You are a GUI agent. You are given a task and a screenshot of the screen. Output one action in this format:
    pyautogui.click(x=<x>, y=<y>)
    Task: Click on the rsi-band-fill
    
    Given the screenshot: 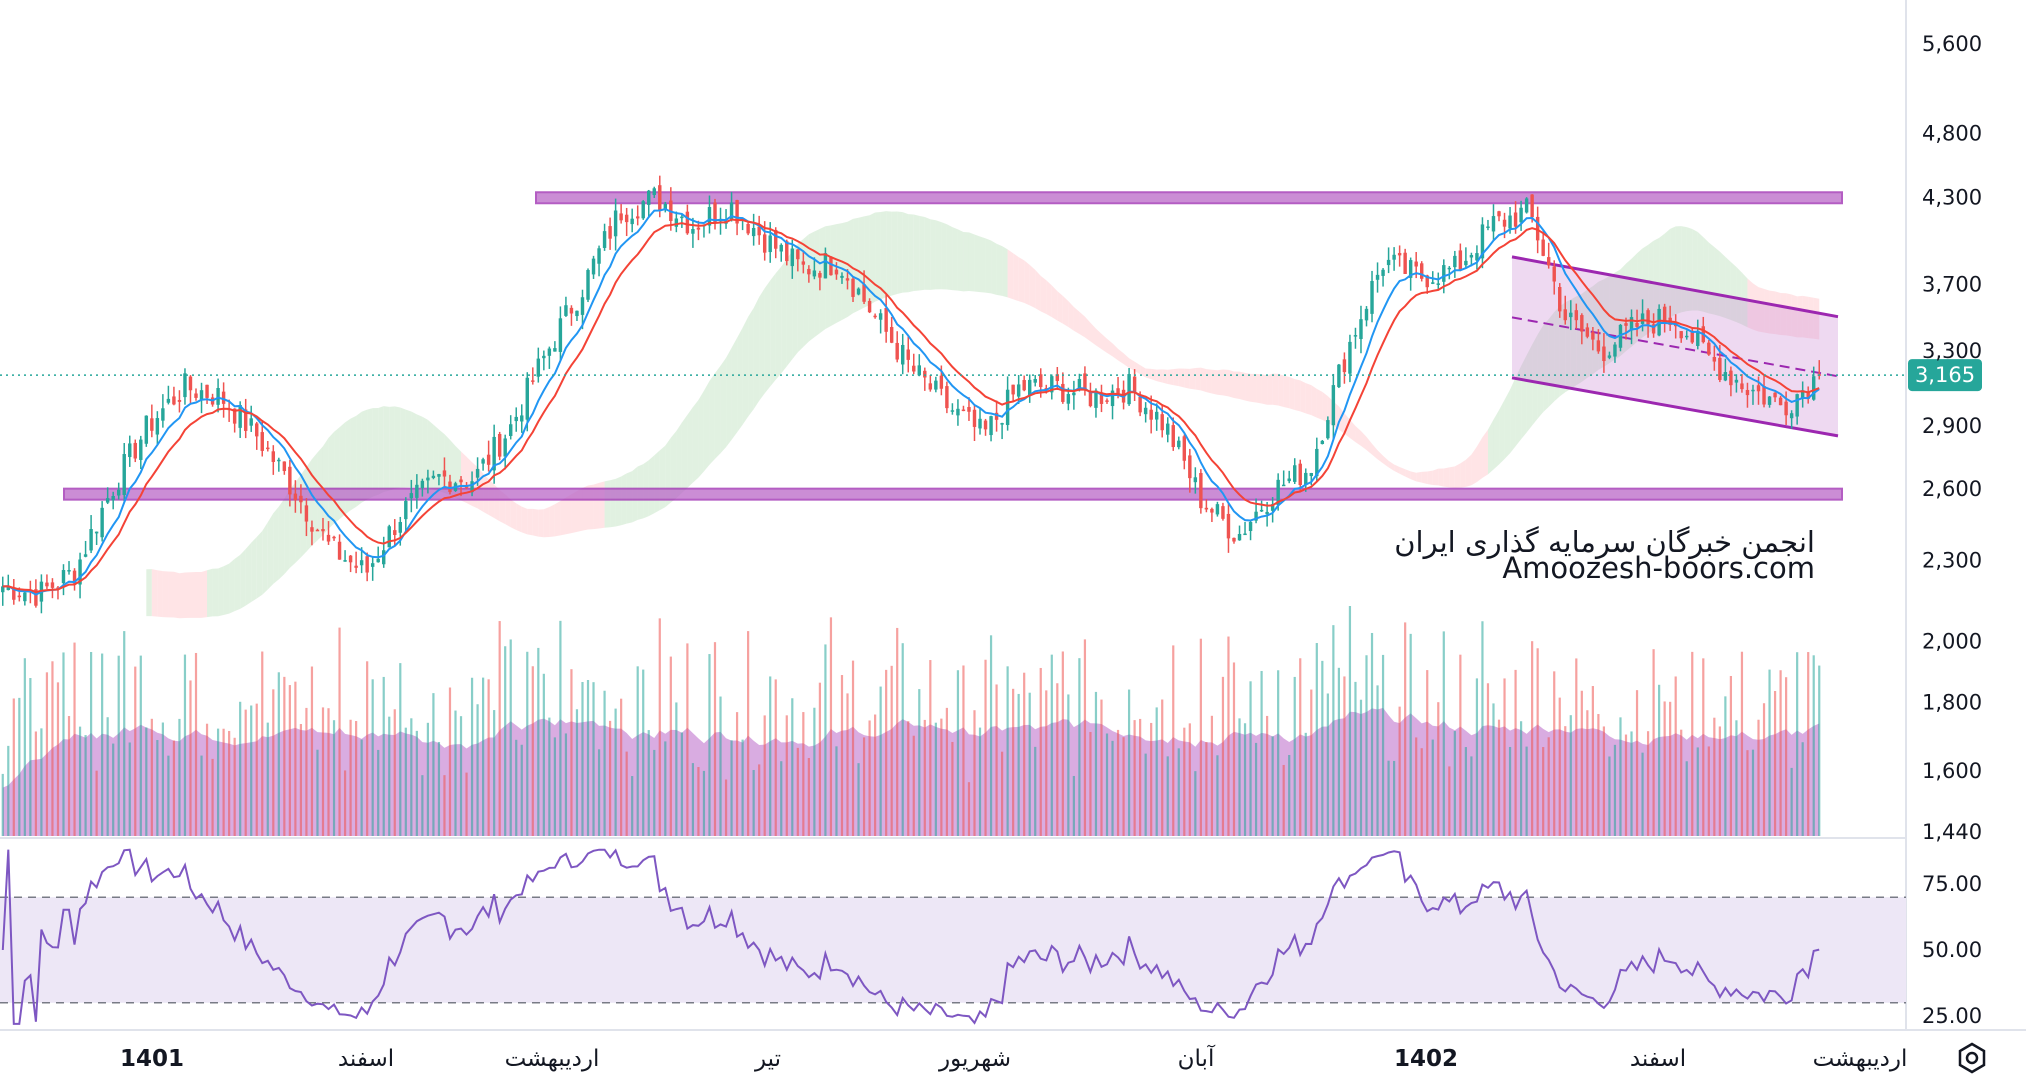 What is the action you would take?
    pyautogui.click(x=953, y=950)
    